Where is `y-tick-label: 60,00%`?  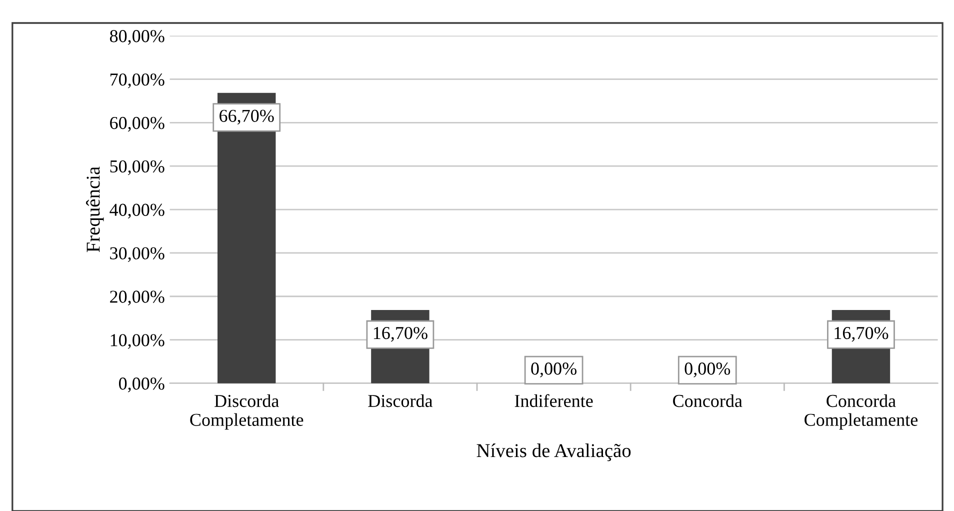 y-tick-label: 60,00% is located at coordinates (137, 124).